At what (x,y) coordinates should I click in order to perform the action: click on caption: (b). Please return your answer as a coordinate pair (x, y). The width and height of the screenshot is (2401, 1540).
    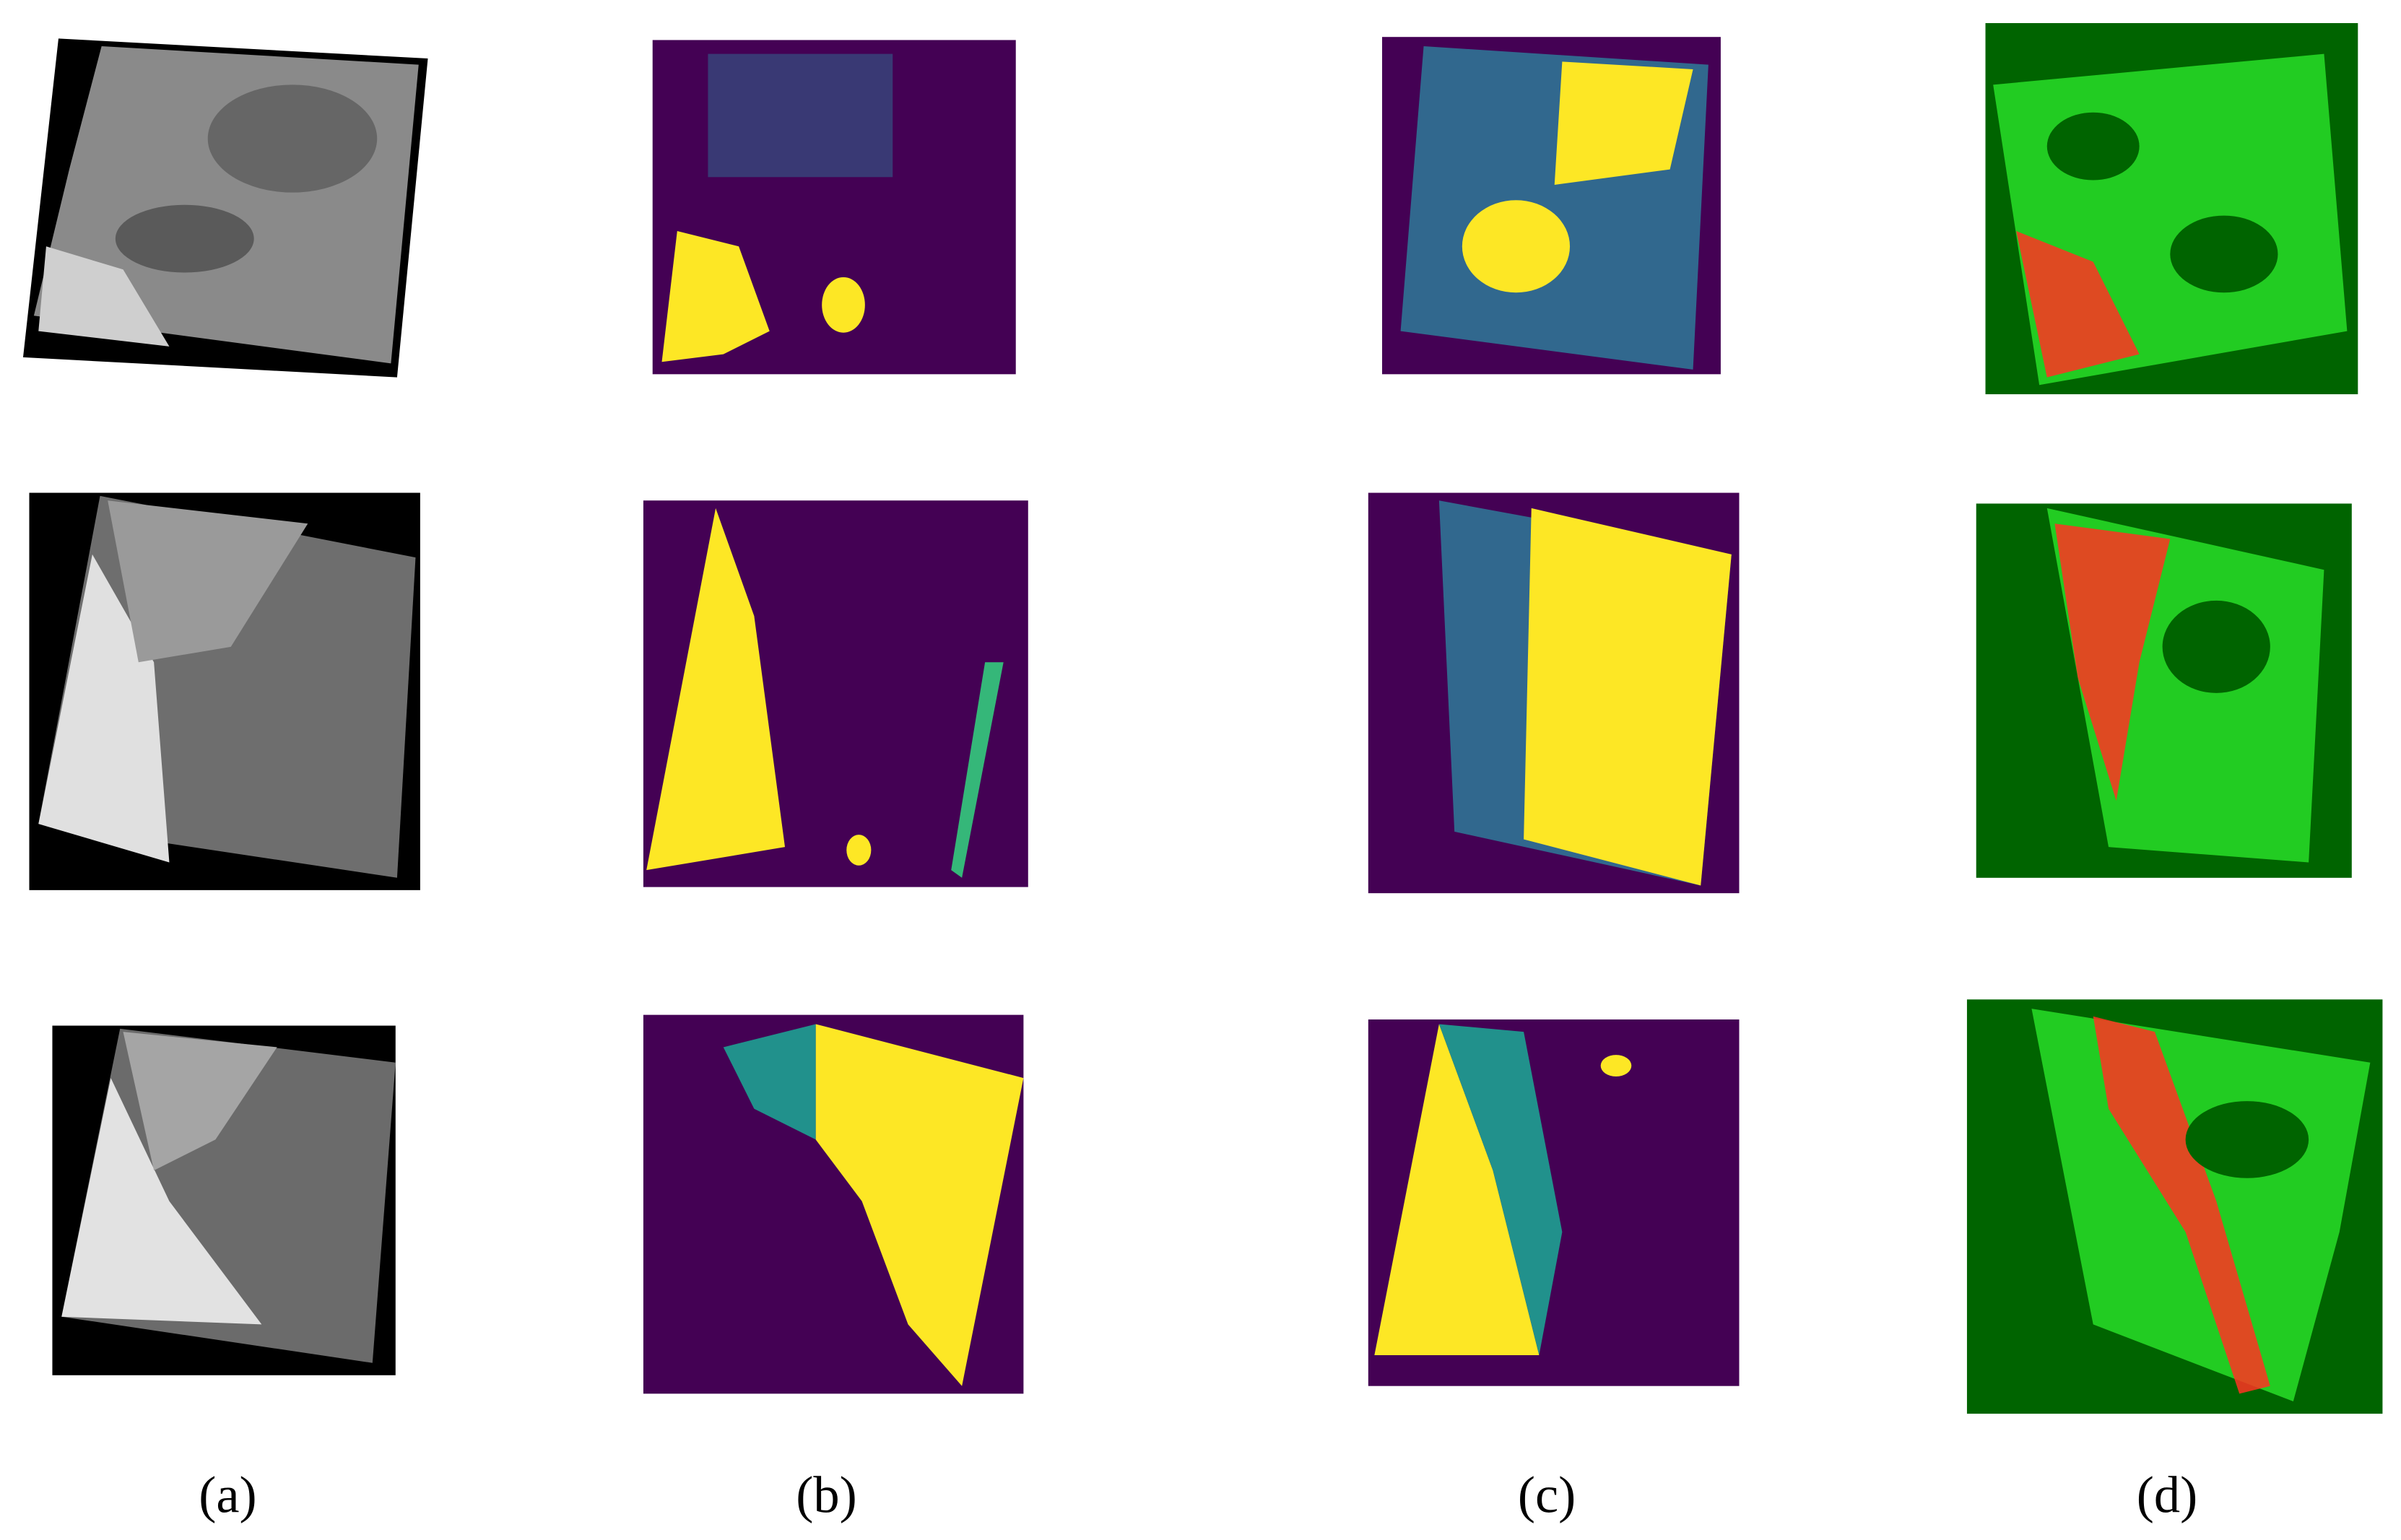
    Looking at the image, I should click on (826, 1495).